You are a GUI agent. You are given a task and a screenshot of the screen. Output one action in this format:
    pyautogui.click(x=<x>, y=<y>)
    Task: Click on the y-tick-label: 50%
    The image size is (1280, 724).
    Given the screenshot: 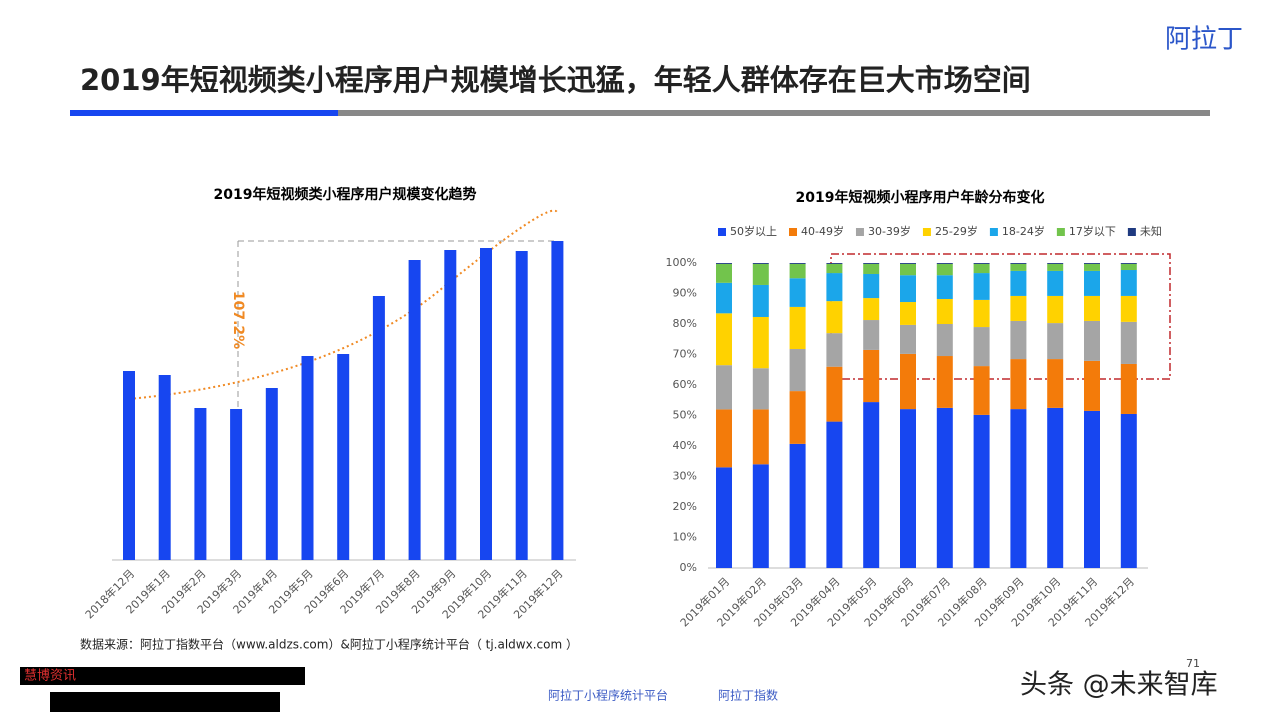 What is the action you would take?
    pyautogui.click(x=685, y=415)
    